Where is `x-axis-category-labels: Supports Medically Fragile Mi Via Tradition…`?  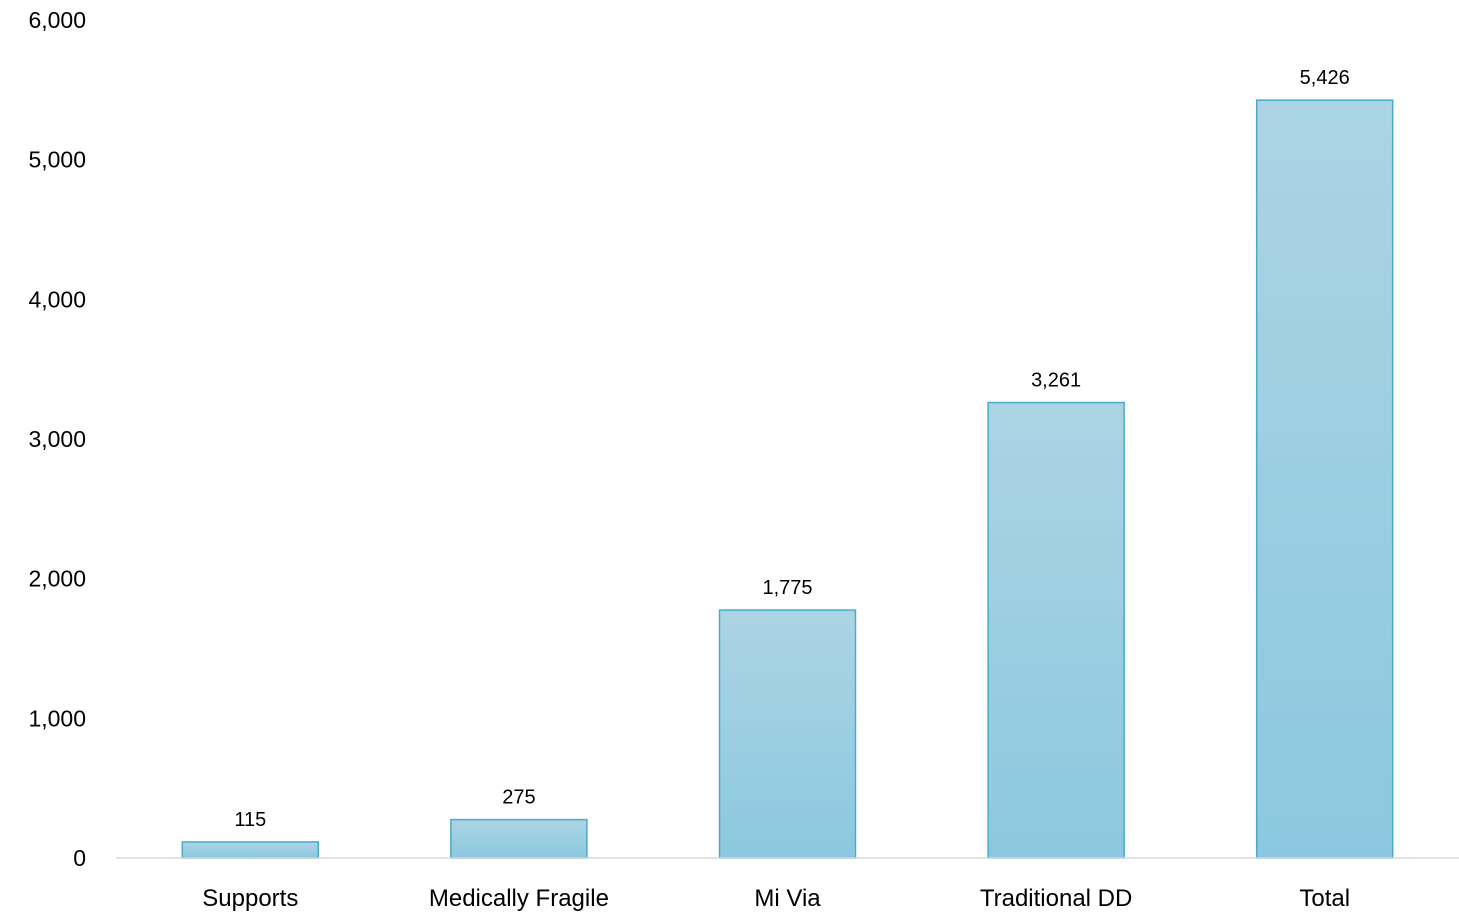 x-axis-category-labels: Supports Medically Fragile Mi Via Tradition… is located at coordinates (776, 898).